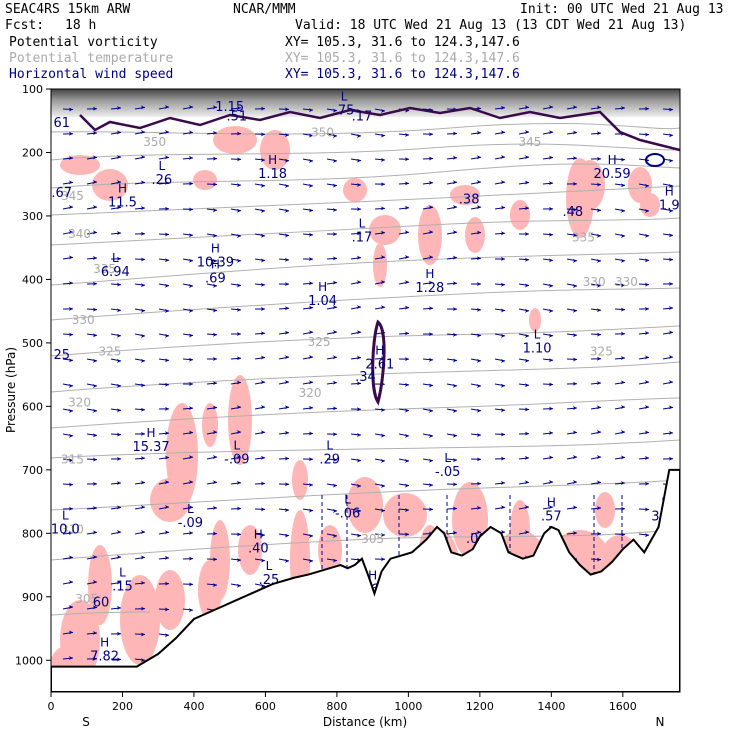 Image resolution: width=740 pixels, height=740 pixels. I want to click on x-tick-label: 800, so click(336, 706).